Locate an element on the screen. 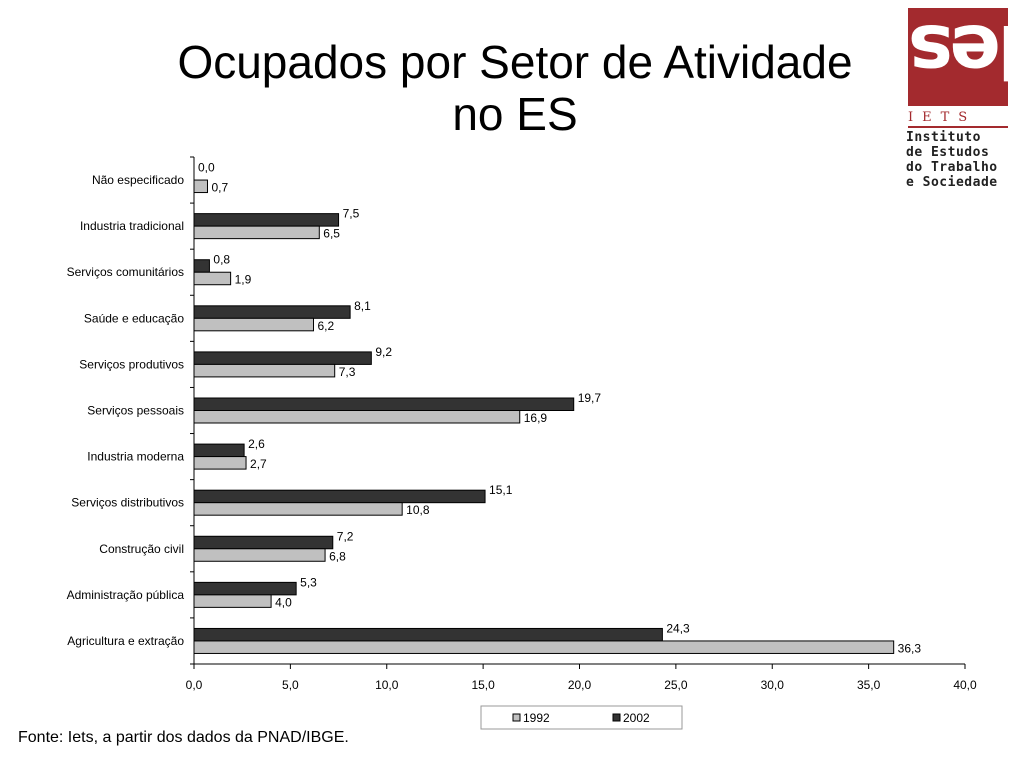  category-label: Não especificado is located at coordinates (138, 180).